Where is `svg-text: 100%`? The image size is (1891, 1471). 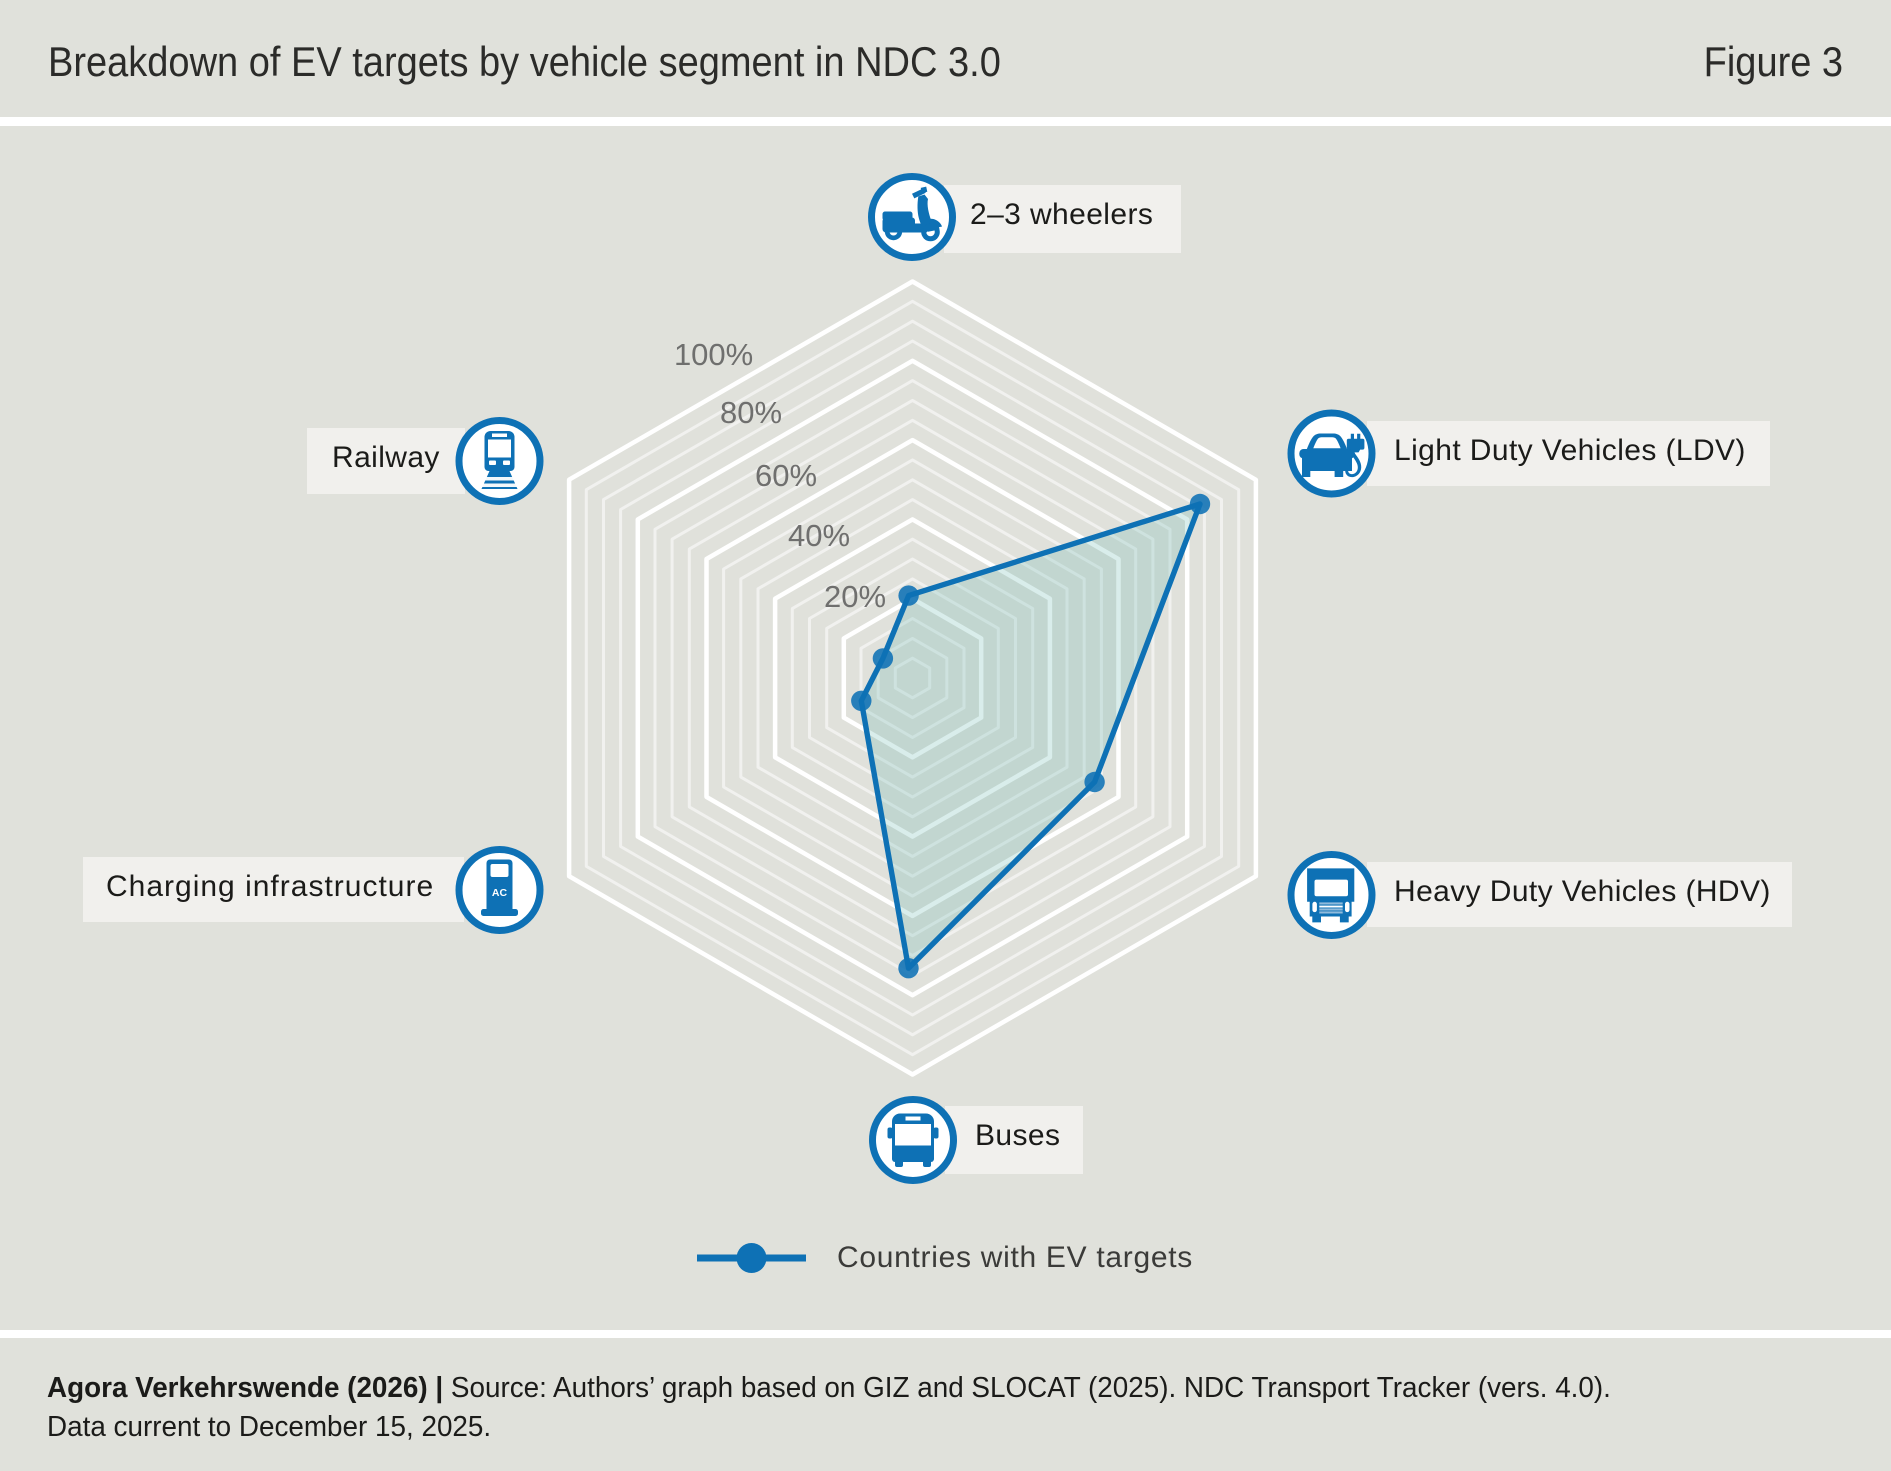 svg-text: 100% is located at coordinates (713, 354).